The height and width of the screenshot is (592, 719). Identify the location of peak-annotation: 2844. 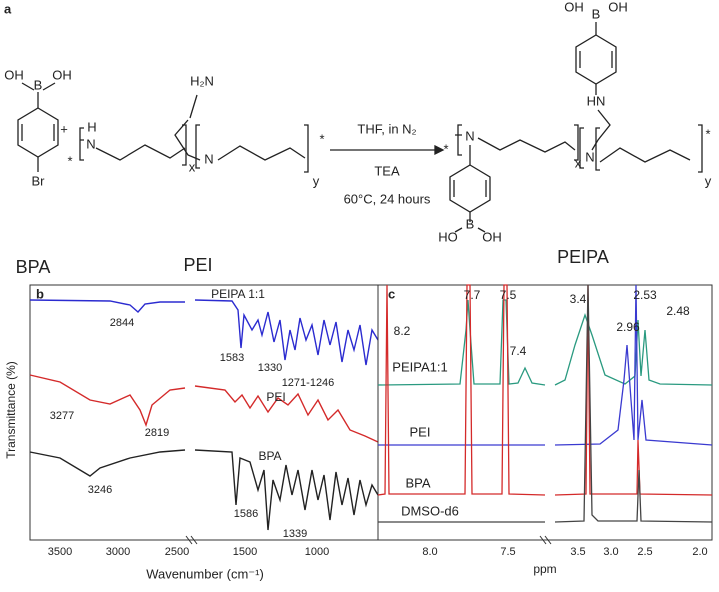
(122, 323).